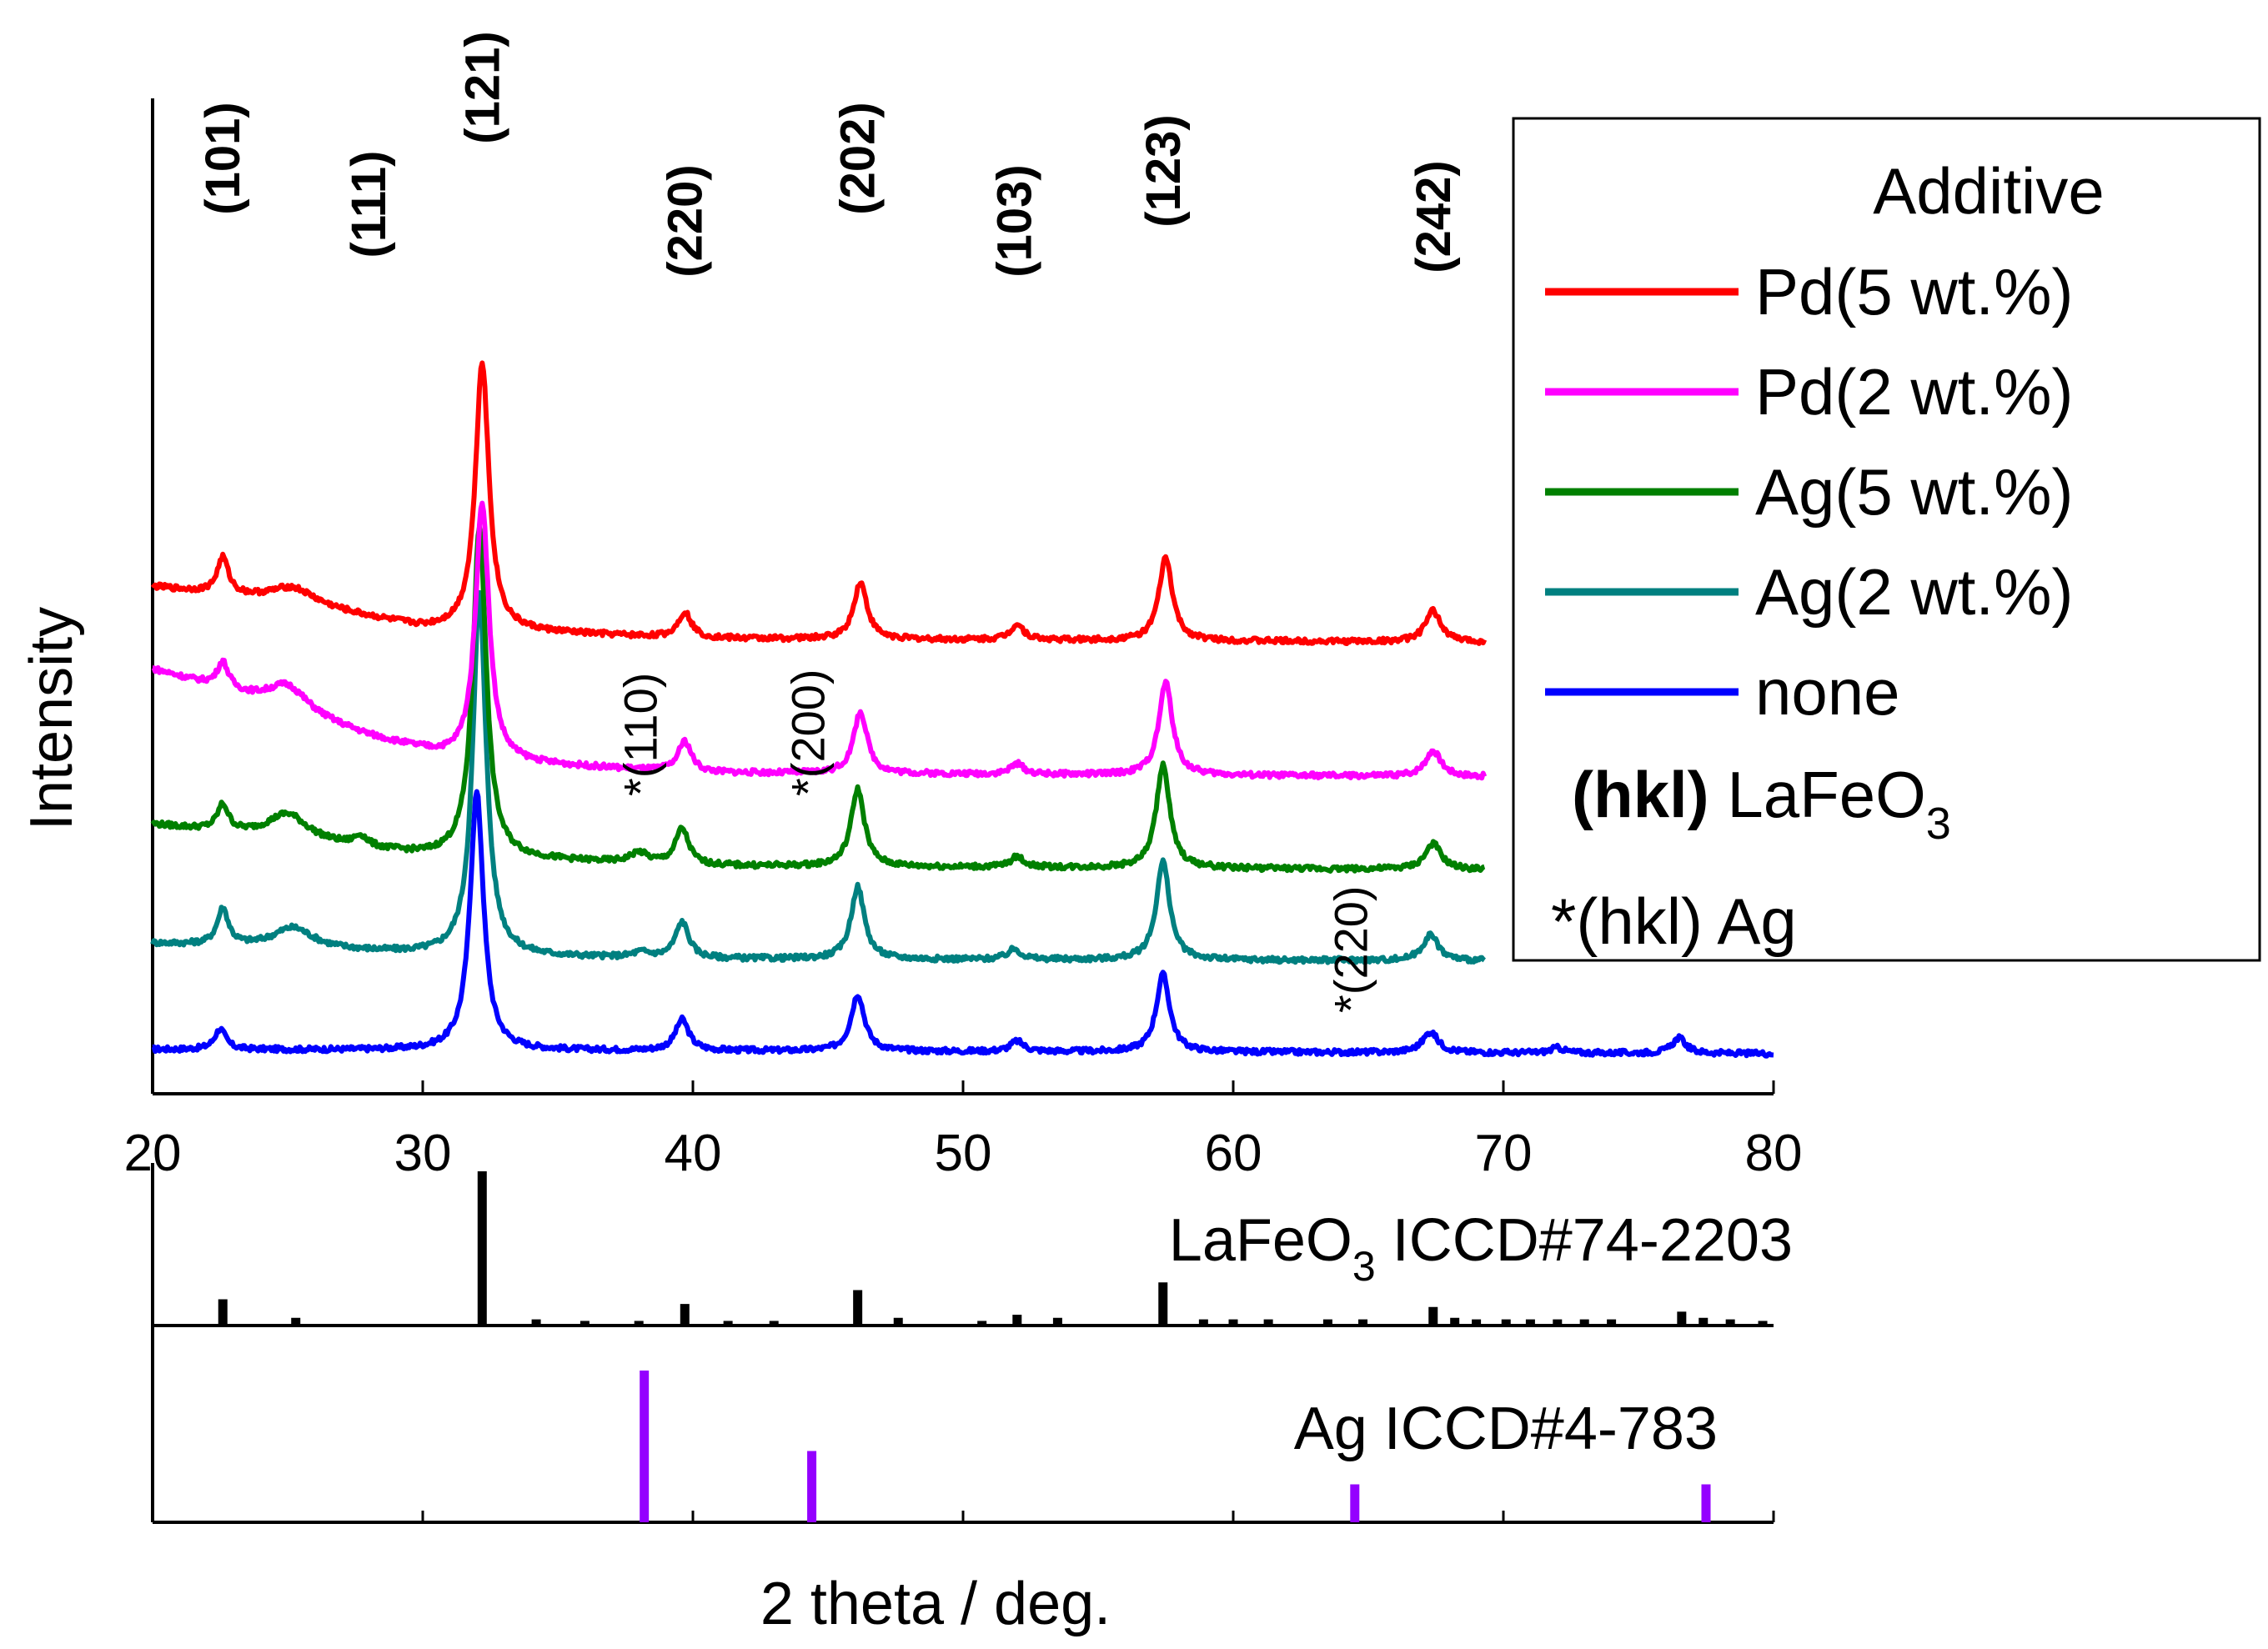 The image size is (2268, 1649). What do you see at coordinates (51, 718) in the screenshot?
I see `y-axis-title: Intensity` at bounding box center [51, 718].